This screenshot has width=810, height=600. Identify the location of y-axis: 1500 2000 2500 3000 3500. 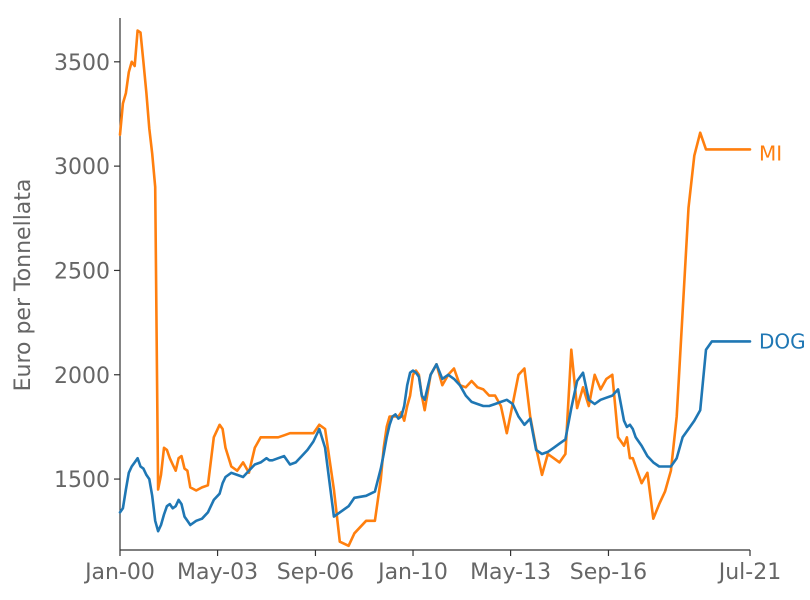
(87, 284).